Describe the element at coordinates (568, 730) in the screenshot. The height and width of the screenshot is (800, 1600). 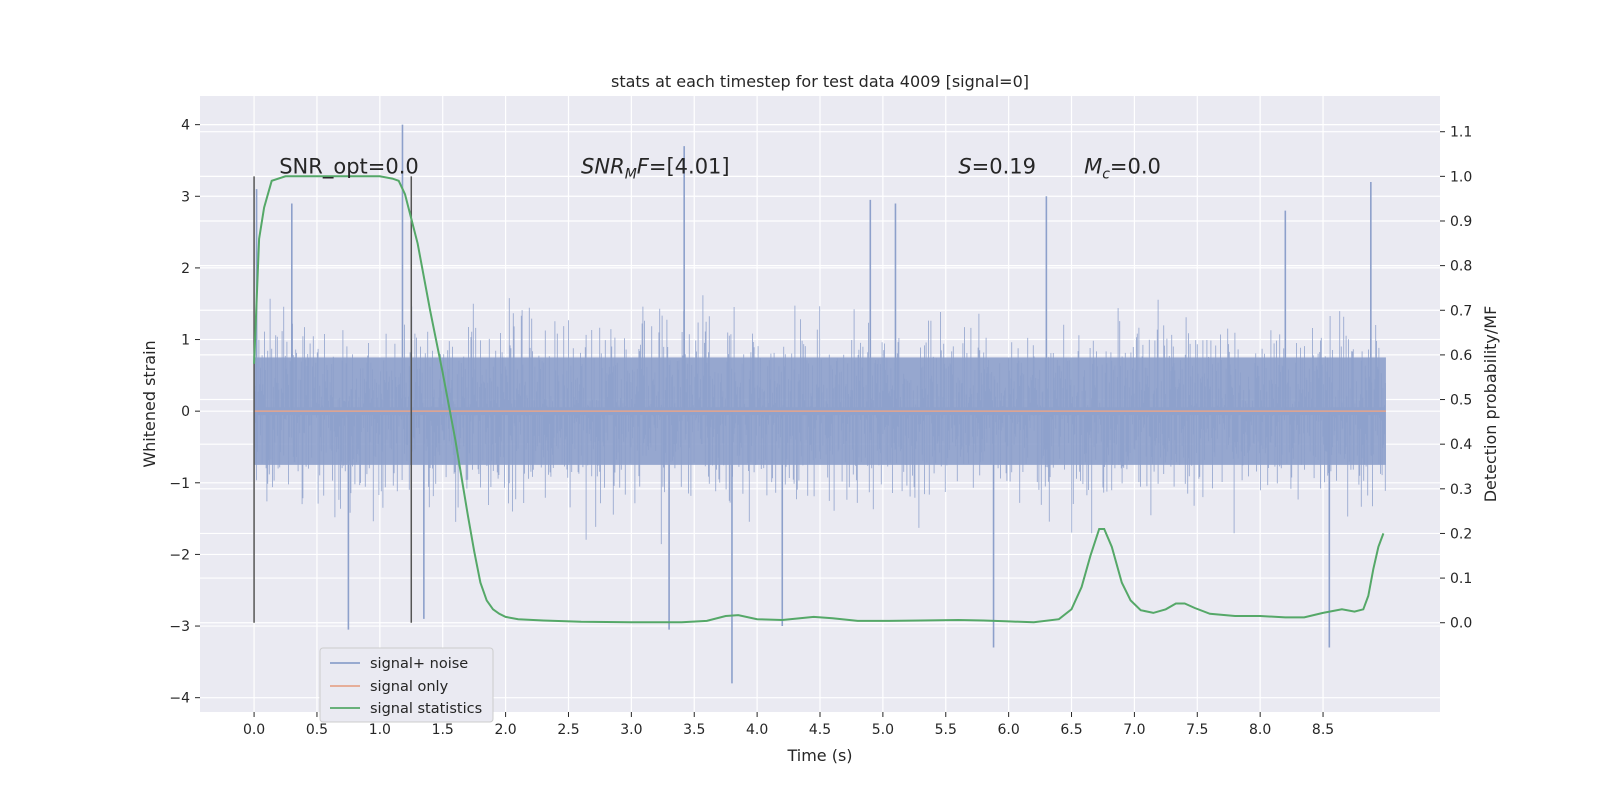
I see `x-tick-label: 2.5` at that location.